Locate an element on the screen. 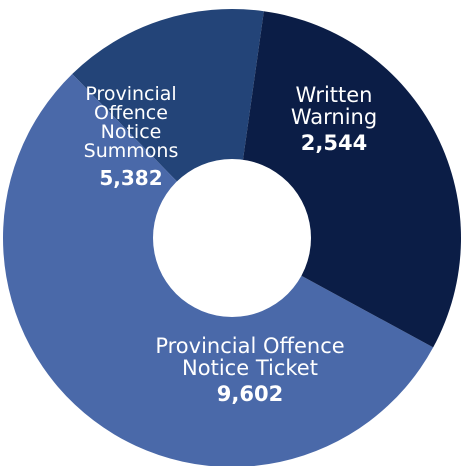  slice-value-label: 2,544 is located at coordinates (334, 143).